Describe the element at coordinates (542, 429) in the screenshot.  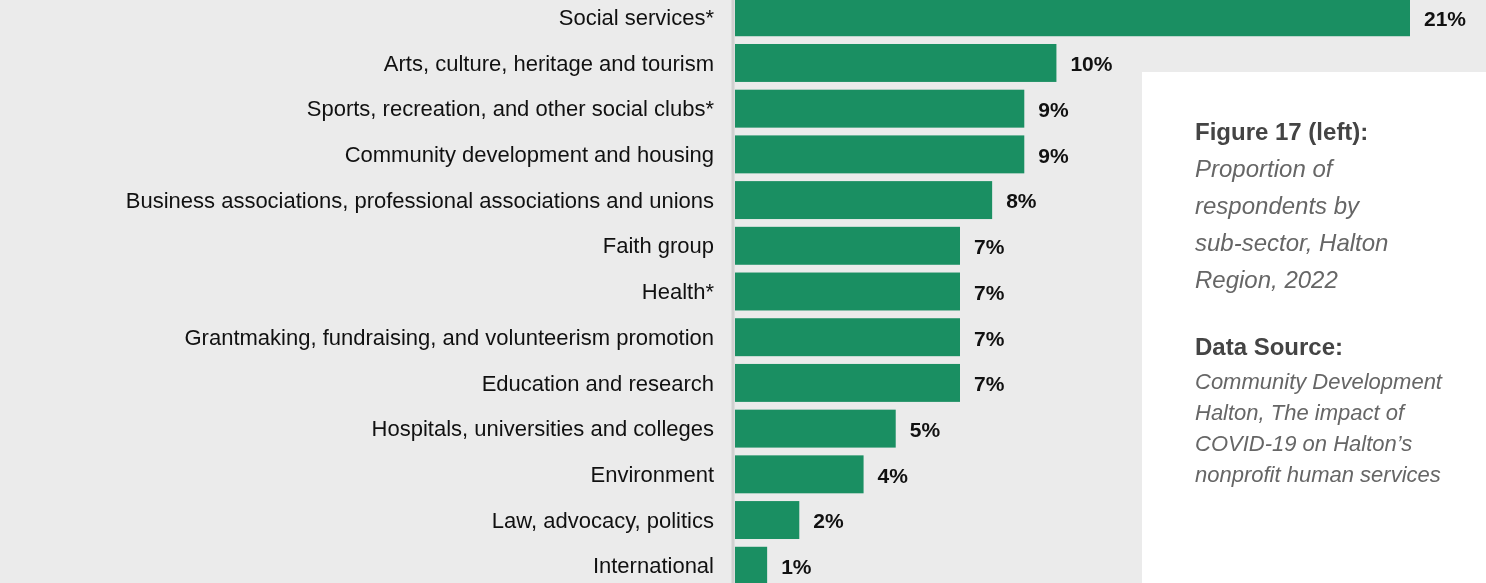
I see `y-tick-label: Hospitals, universities and colleges` at that location.